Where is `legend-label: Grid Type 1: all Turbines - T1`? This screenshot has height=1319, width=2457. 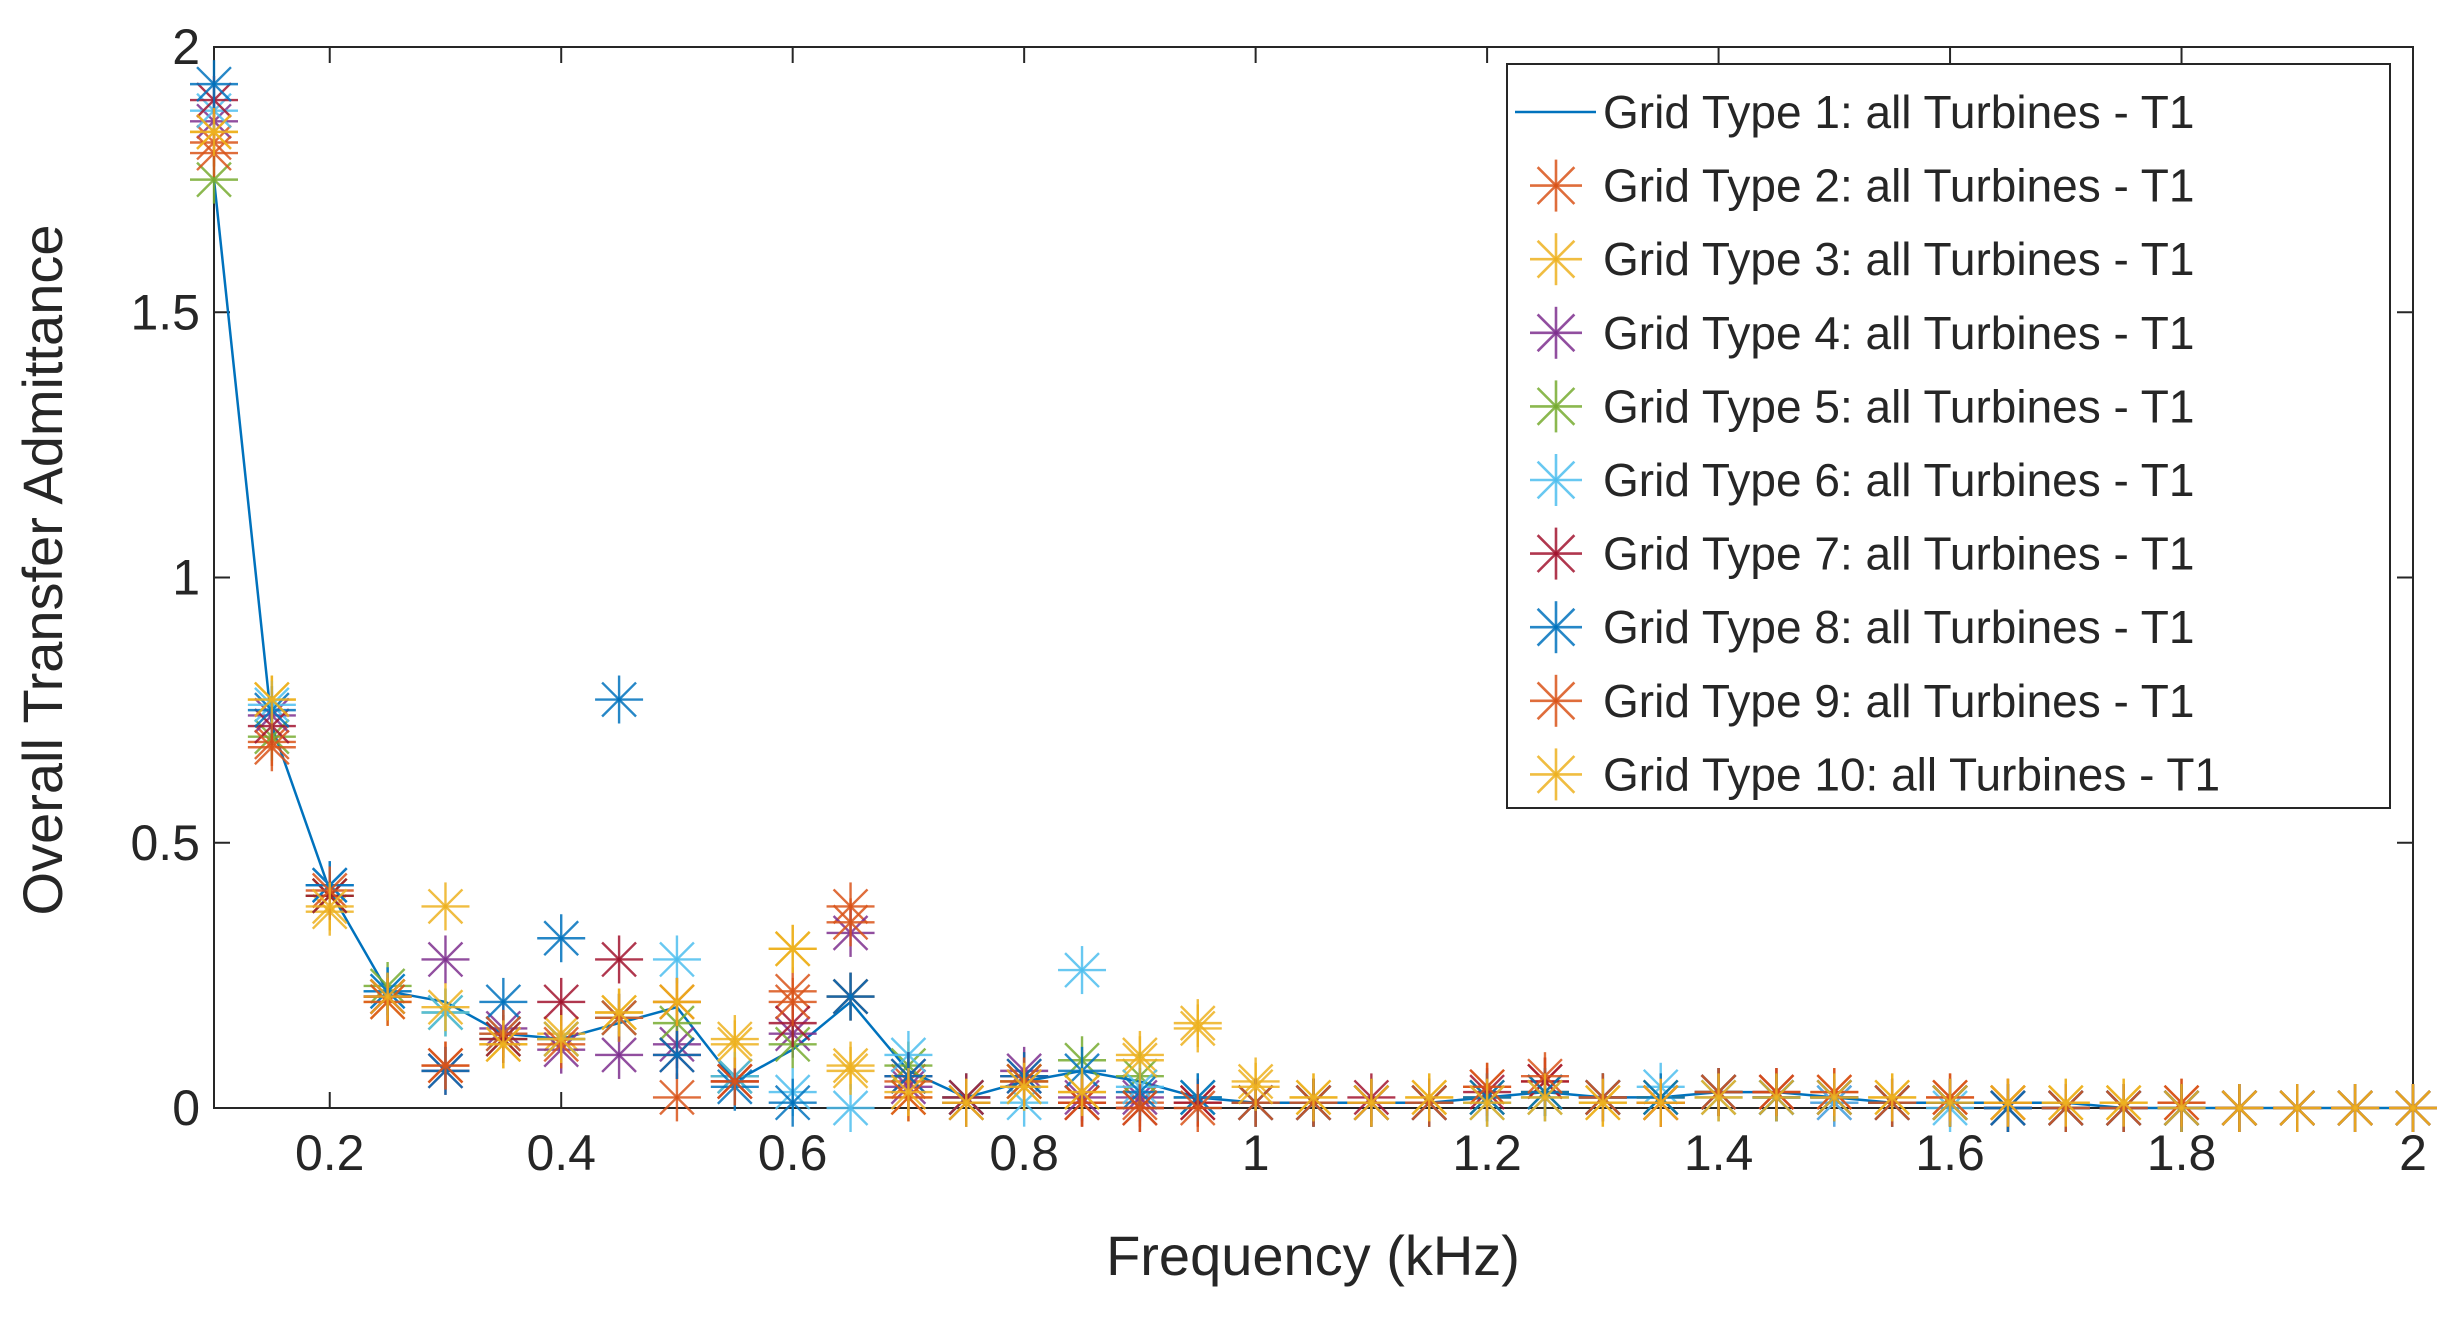
legend-label: Grid Type 1: all Turbines - T1 is located at coordinates (1898, 112).